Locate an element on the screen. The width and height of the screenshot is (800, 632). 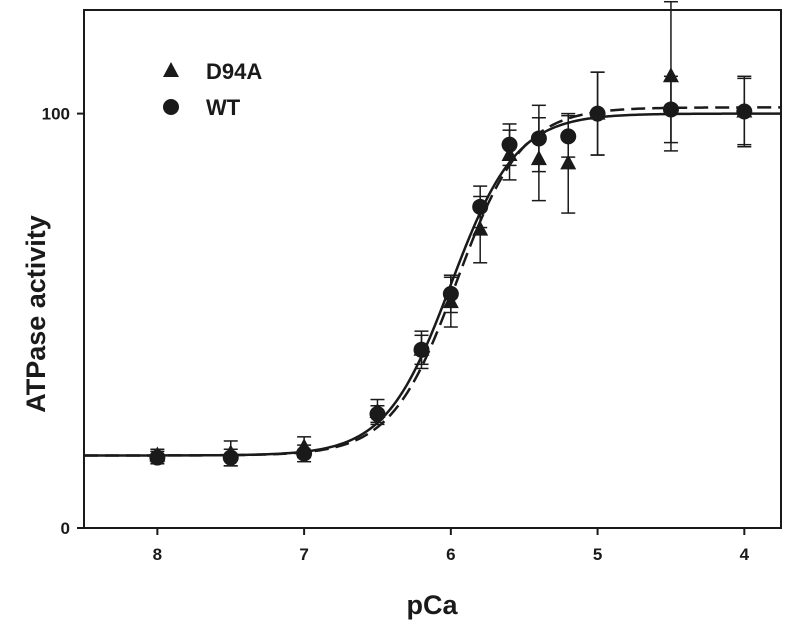
y-tick-label: 0 is located at coordinates (65, 528).